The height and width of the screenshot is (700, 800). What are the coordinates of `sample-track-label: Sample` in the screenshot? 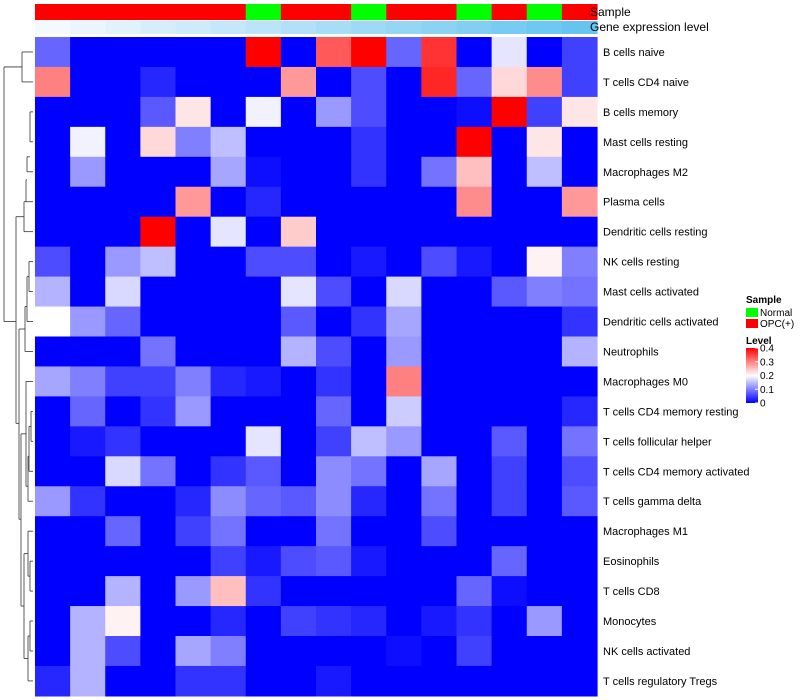 It's located at (610, 12).